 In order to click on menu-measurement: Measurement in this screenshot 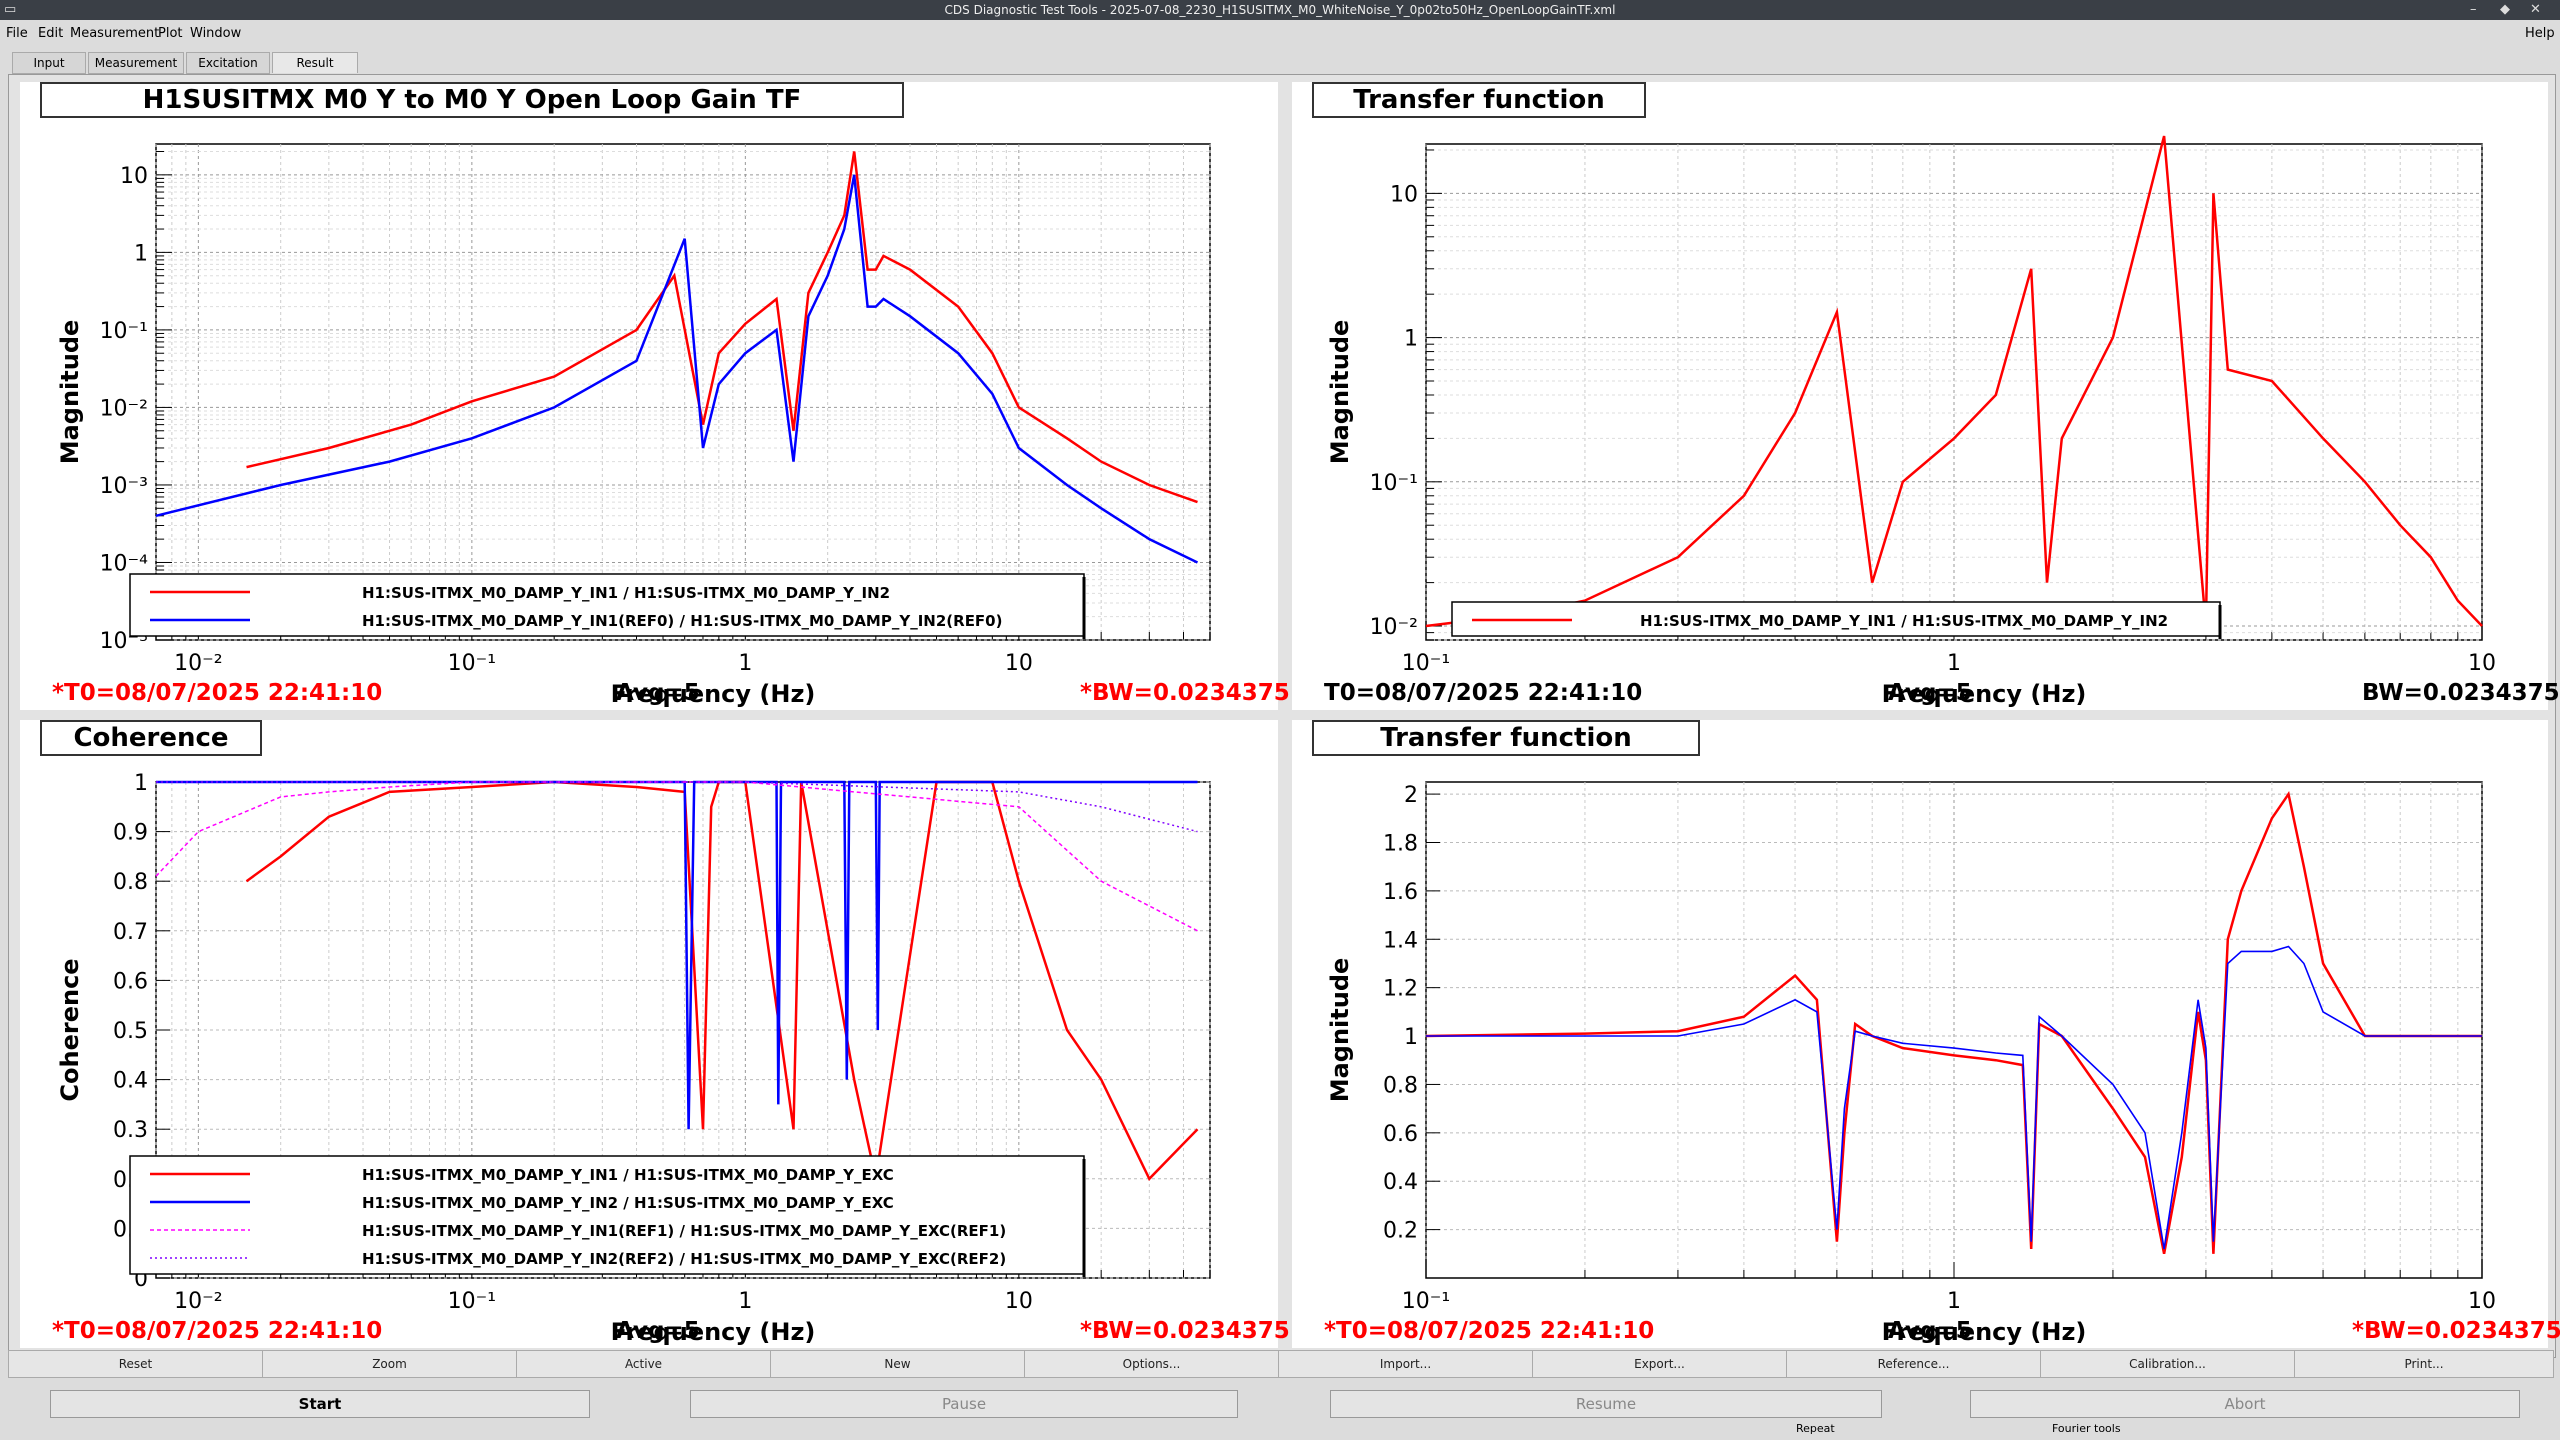, I will do `click(115, 33)`.